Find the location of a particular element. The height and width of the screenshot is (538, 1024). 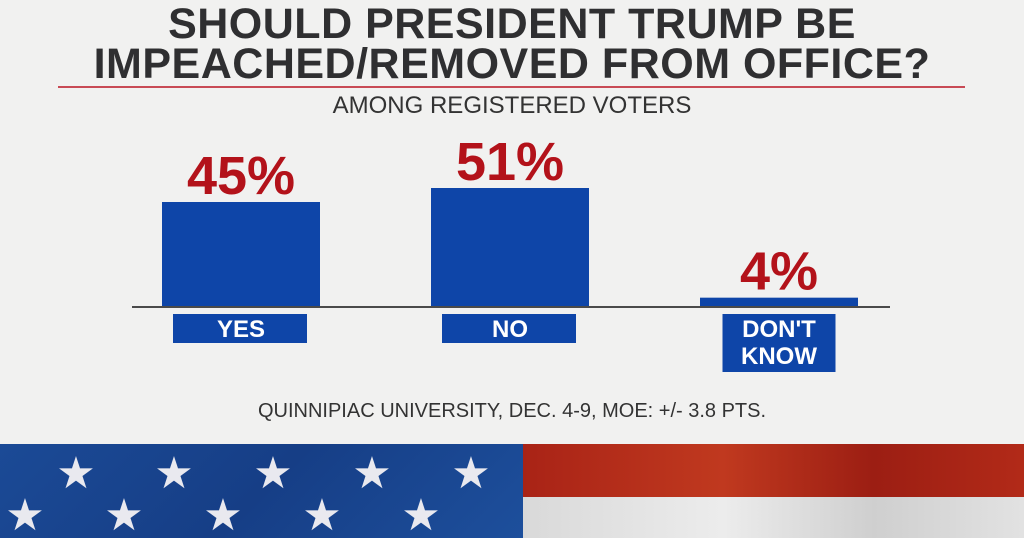

bar-don-t-know is located at coordinates (779, 302).